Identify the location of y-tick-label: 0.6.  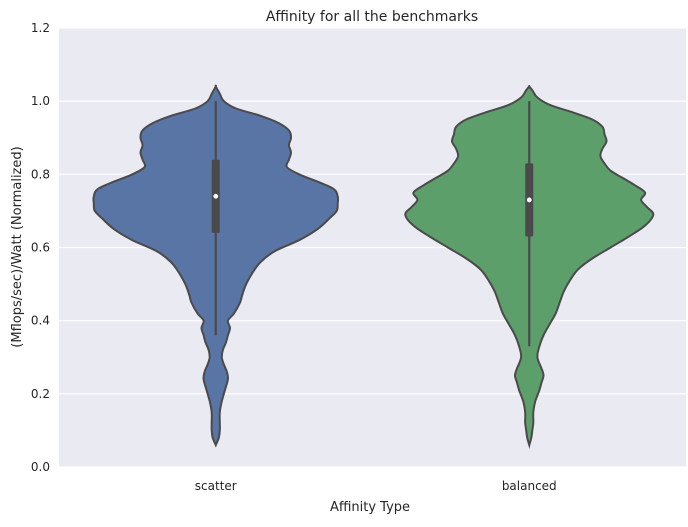
(40, 248).